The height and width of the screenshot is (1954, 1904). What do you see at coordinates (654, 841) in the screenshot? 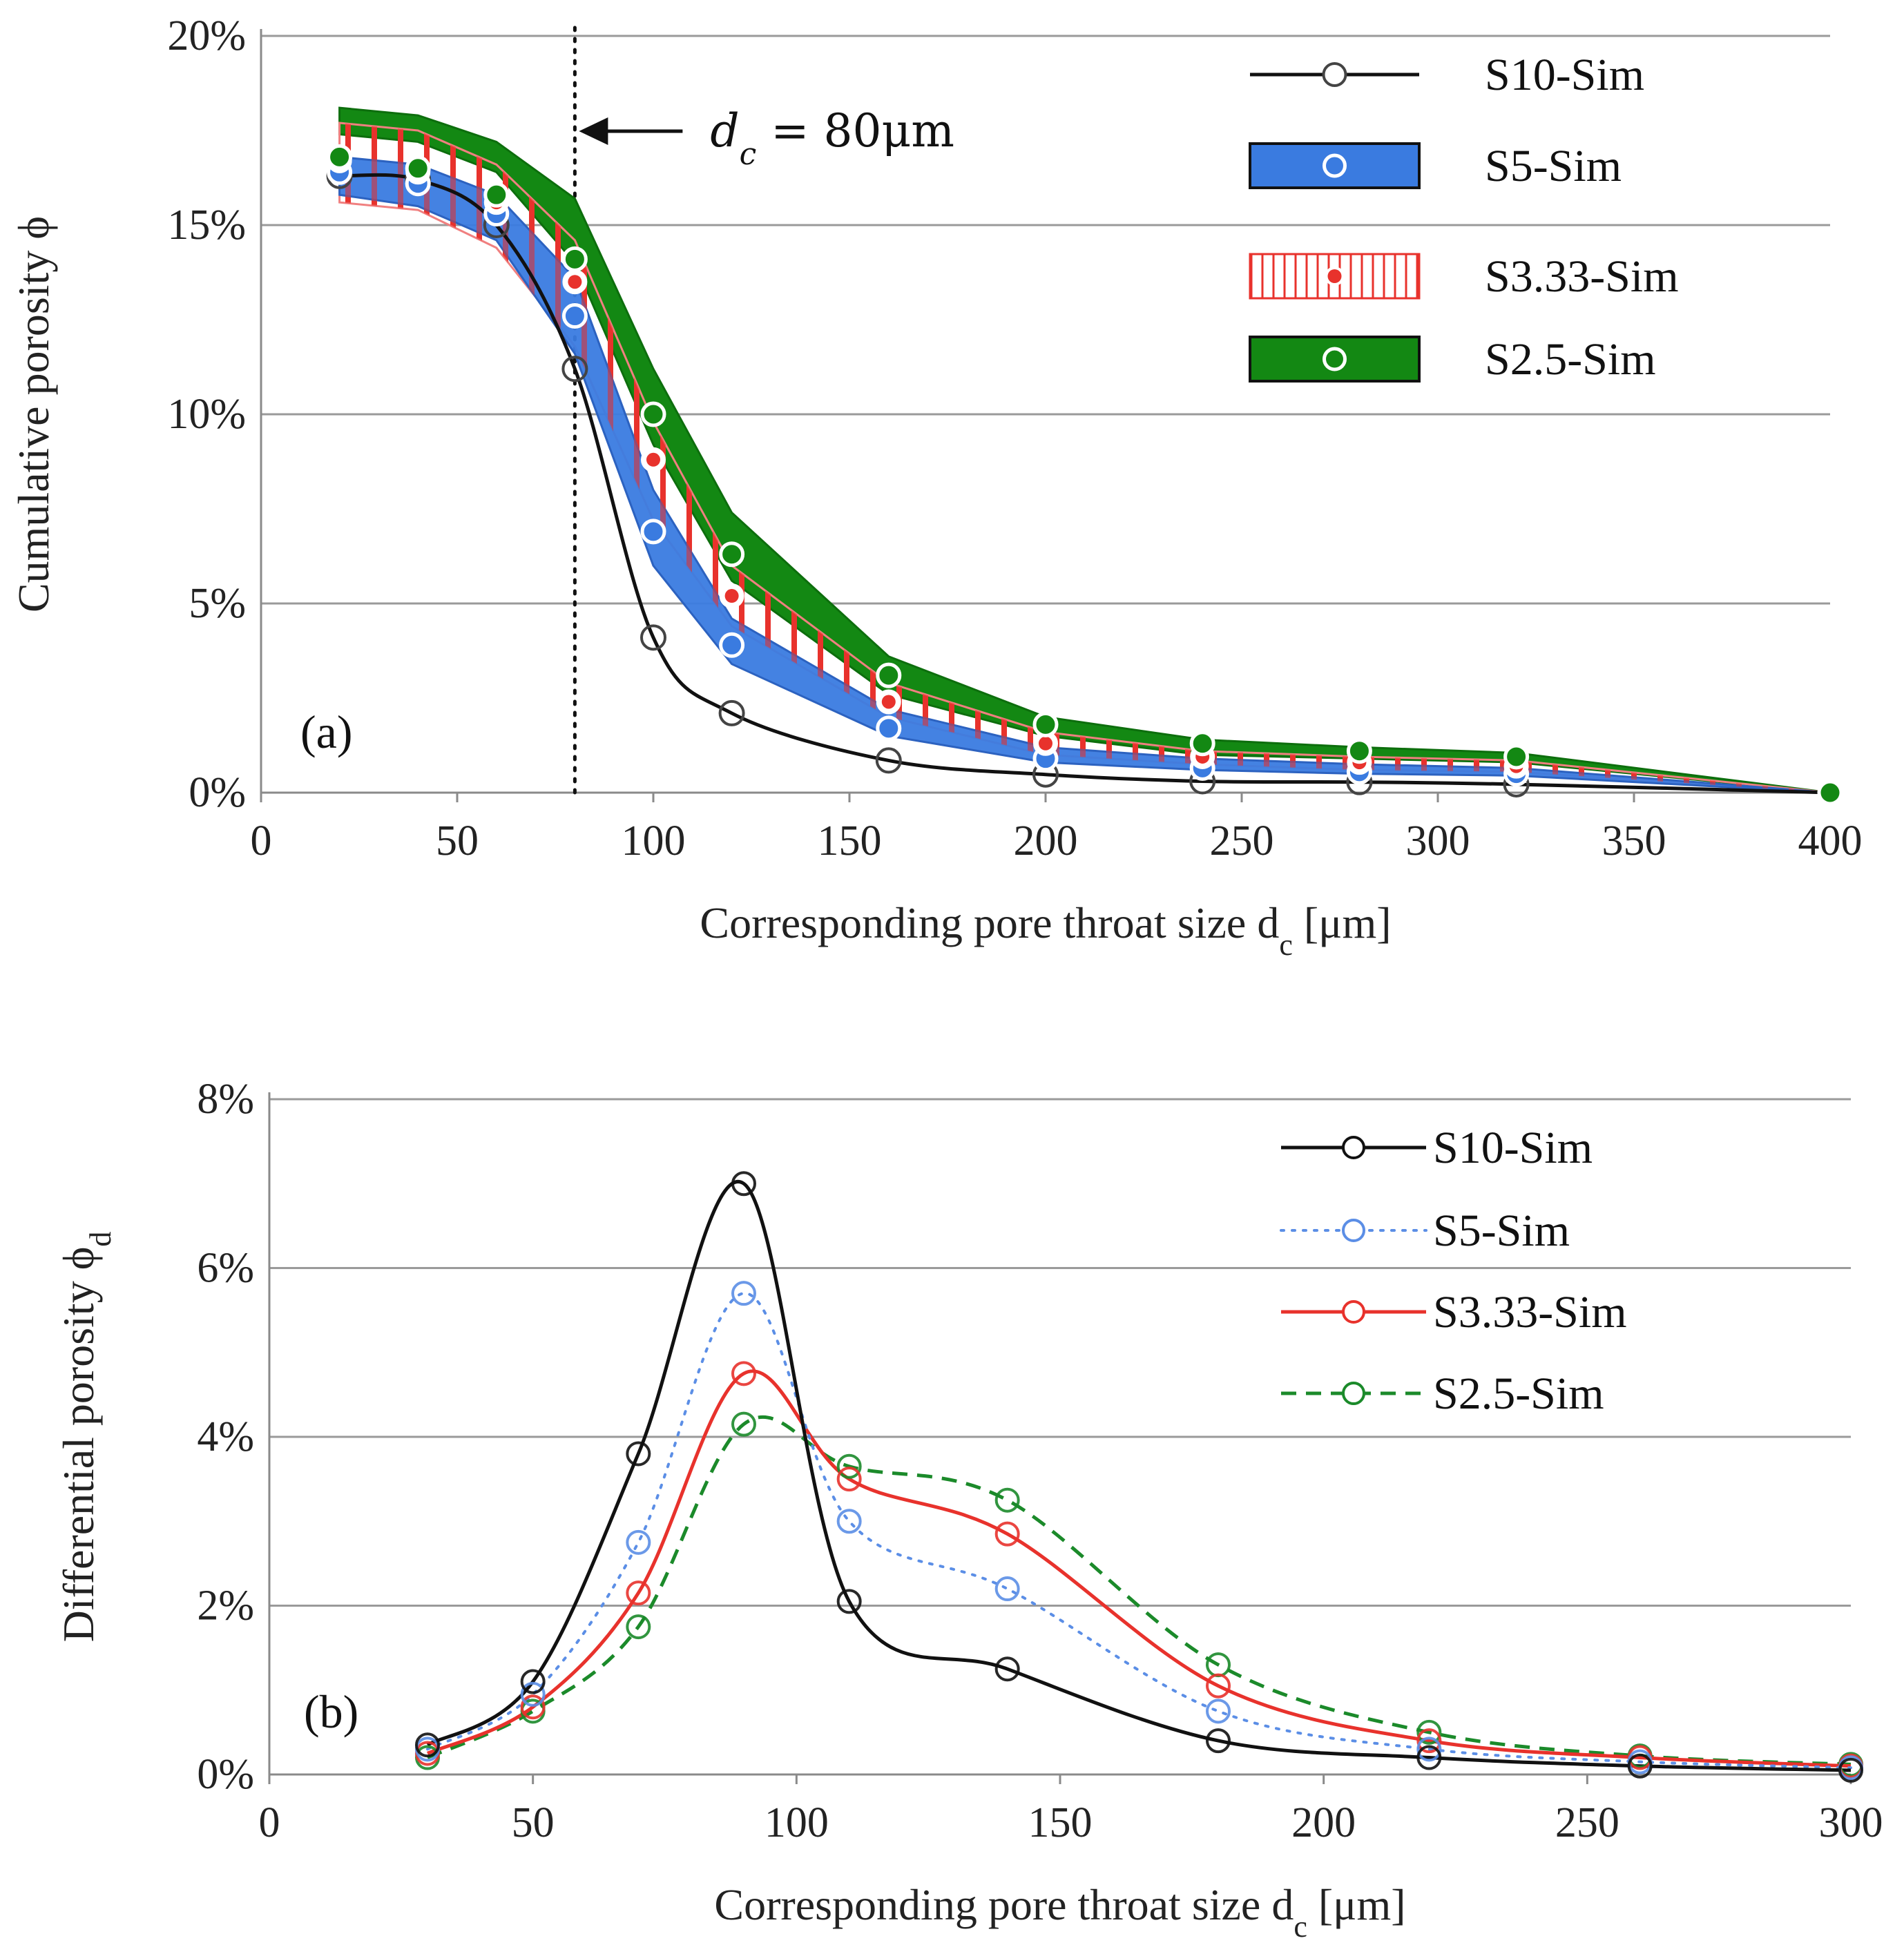
I see `a-xtick-label: 100` at bounding box center [654, 841].